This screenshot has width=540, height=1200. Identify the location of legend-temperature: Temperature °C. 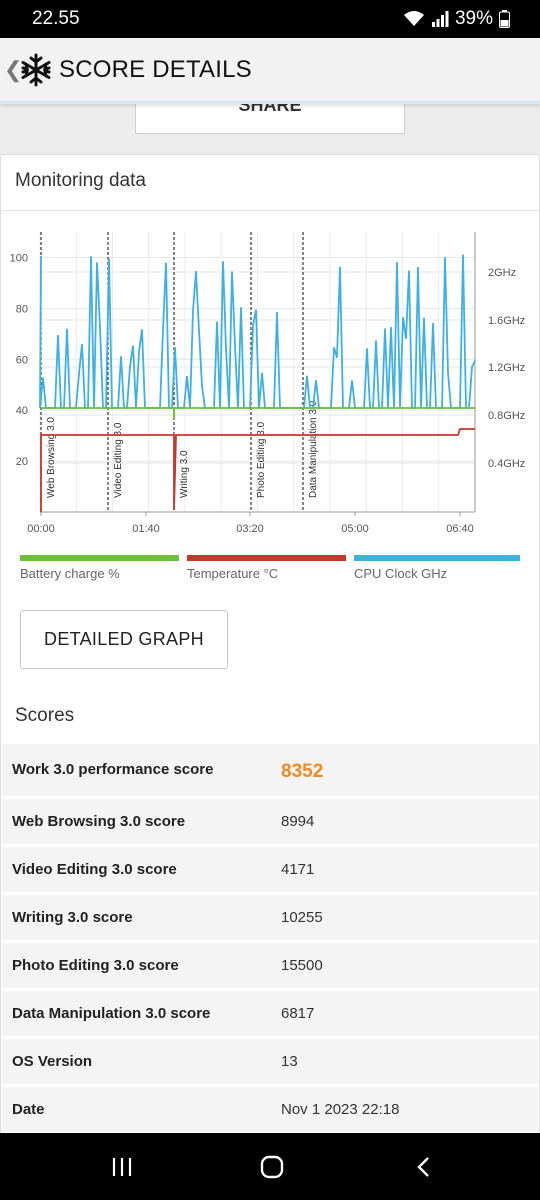
(266, 571).